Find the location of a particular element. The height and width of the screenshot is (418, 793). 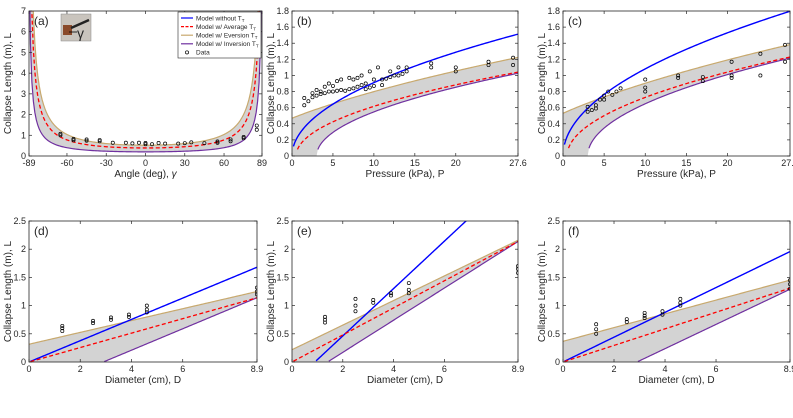

panel-label: (e) is located at coordinates (304, 231).